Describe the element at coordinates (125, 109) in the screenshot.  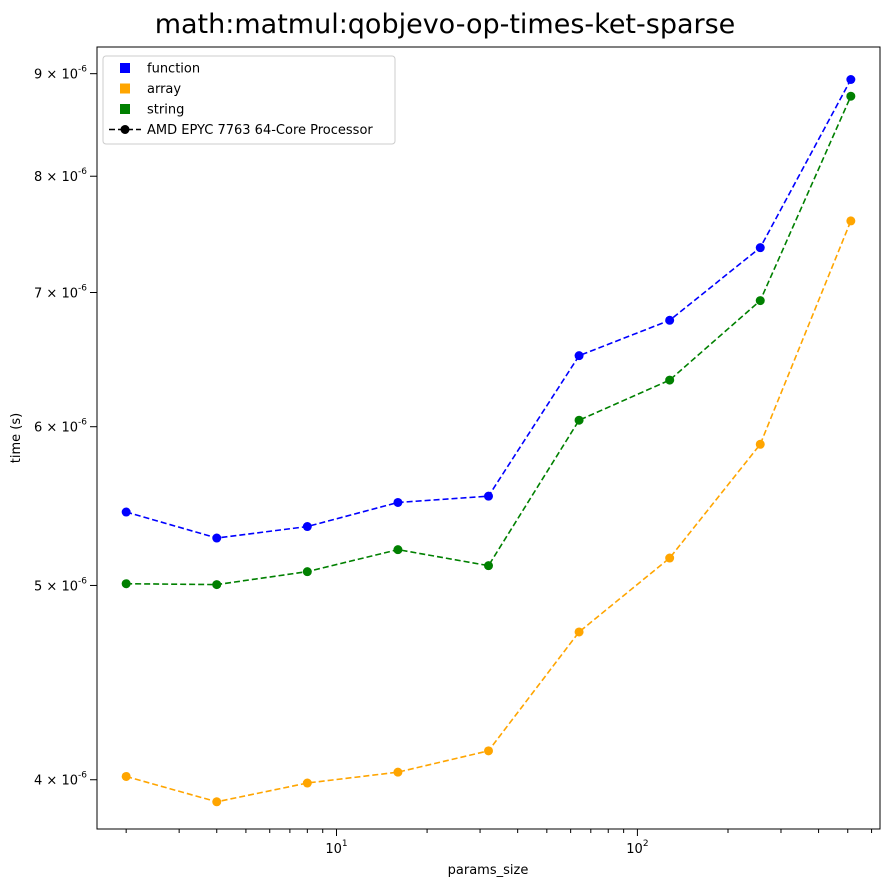
I see `legend-marker-string` at that location.